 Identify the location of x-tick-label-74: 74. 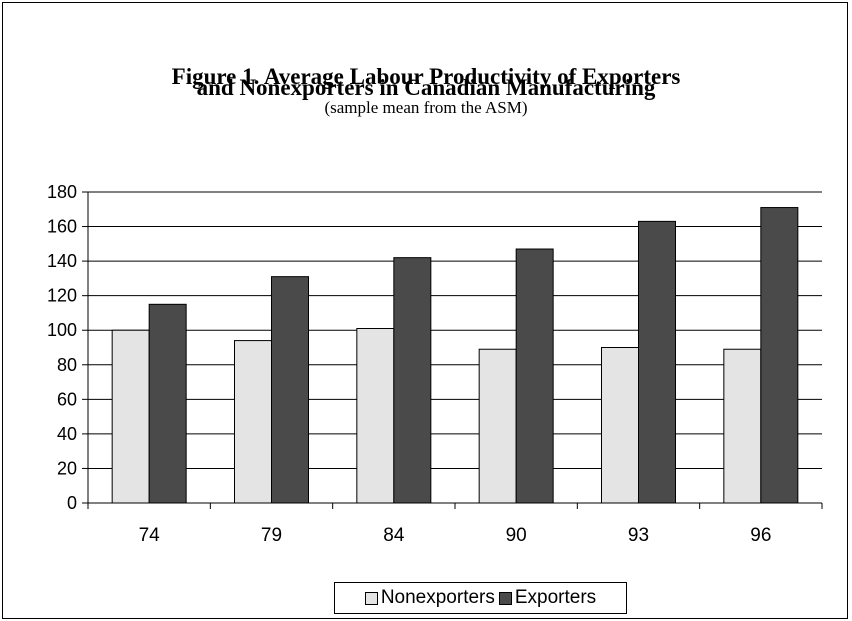
(150, 535).